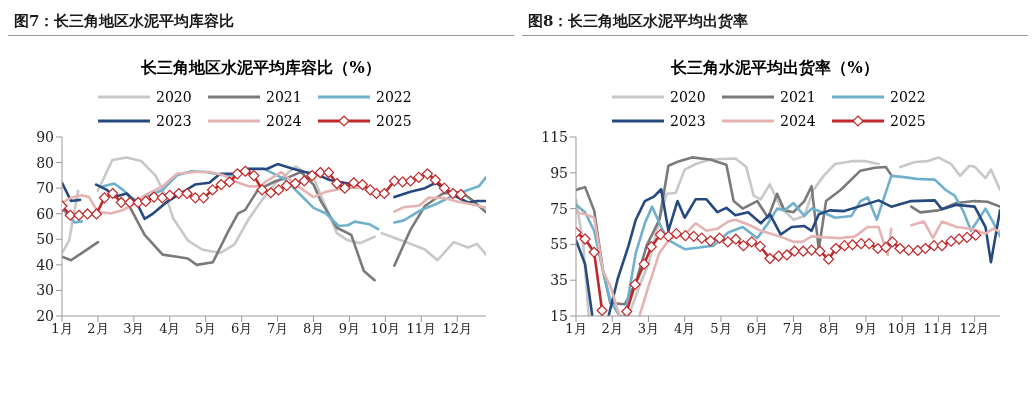 This screenshot has height=396, width=1032. Describe the element at coordinates (261, 68) in the screenshot. I see `chart-subtitle: 长三角地区水泥平均库容比（%）` at that location.